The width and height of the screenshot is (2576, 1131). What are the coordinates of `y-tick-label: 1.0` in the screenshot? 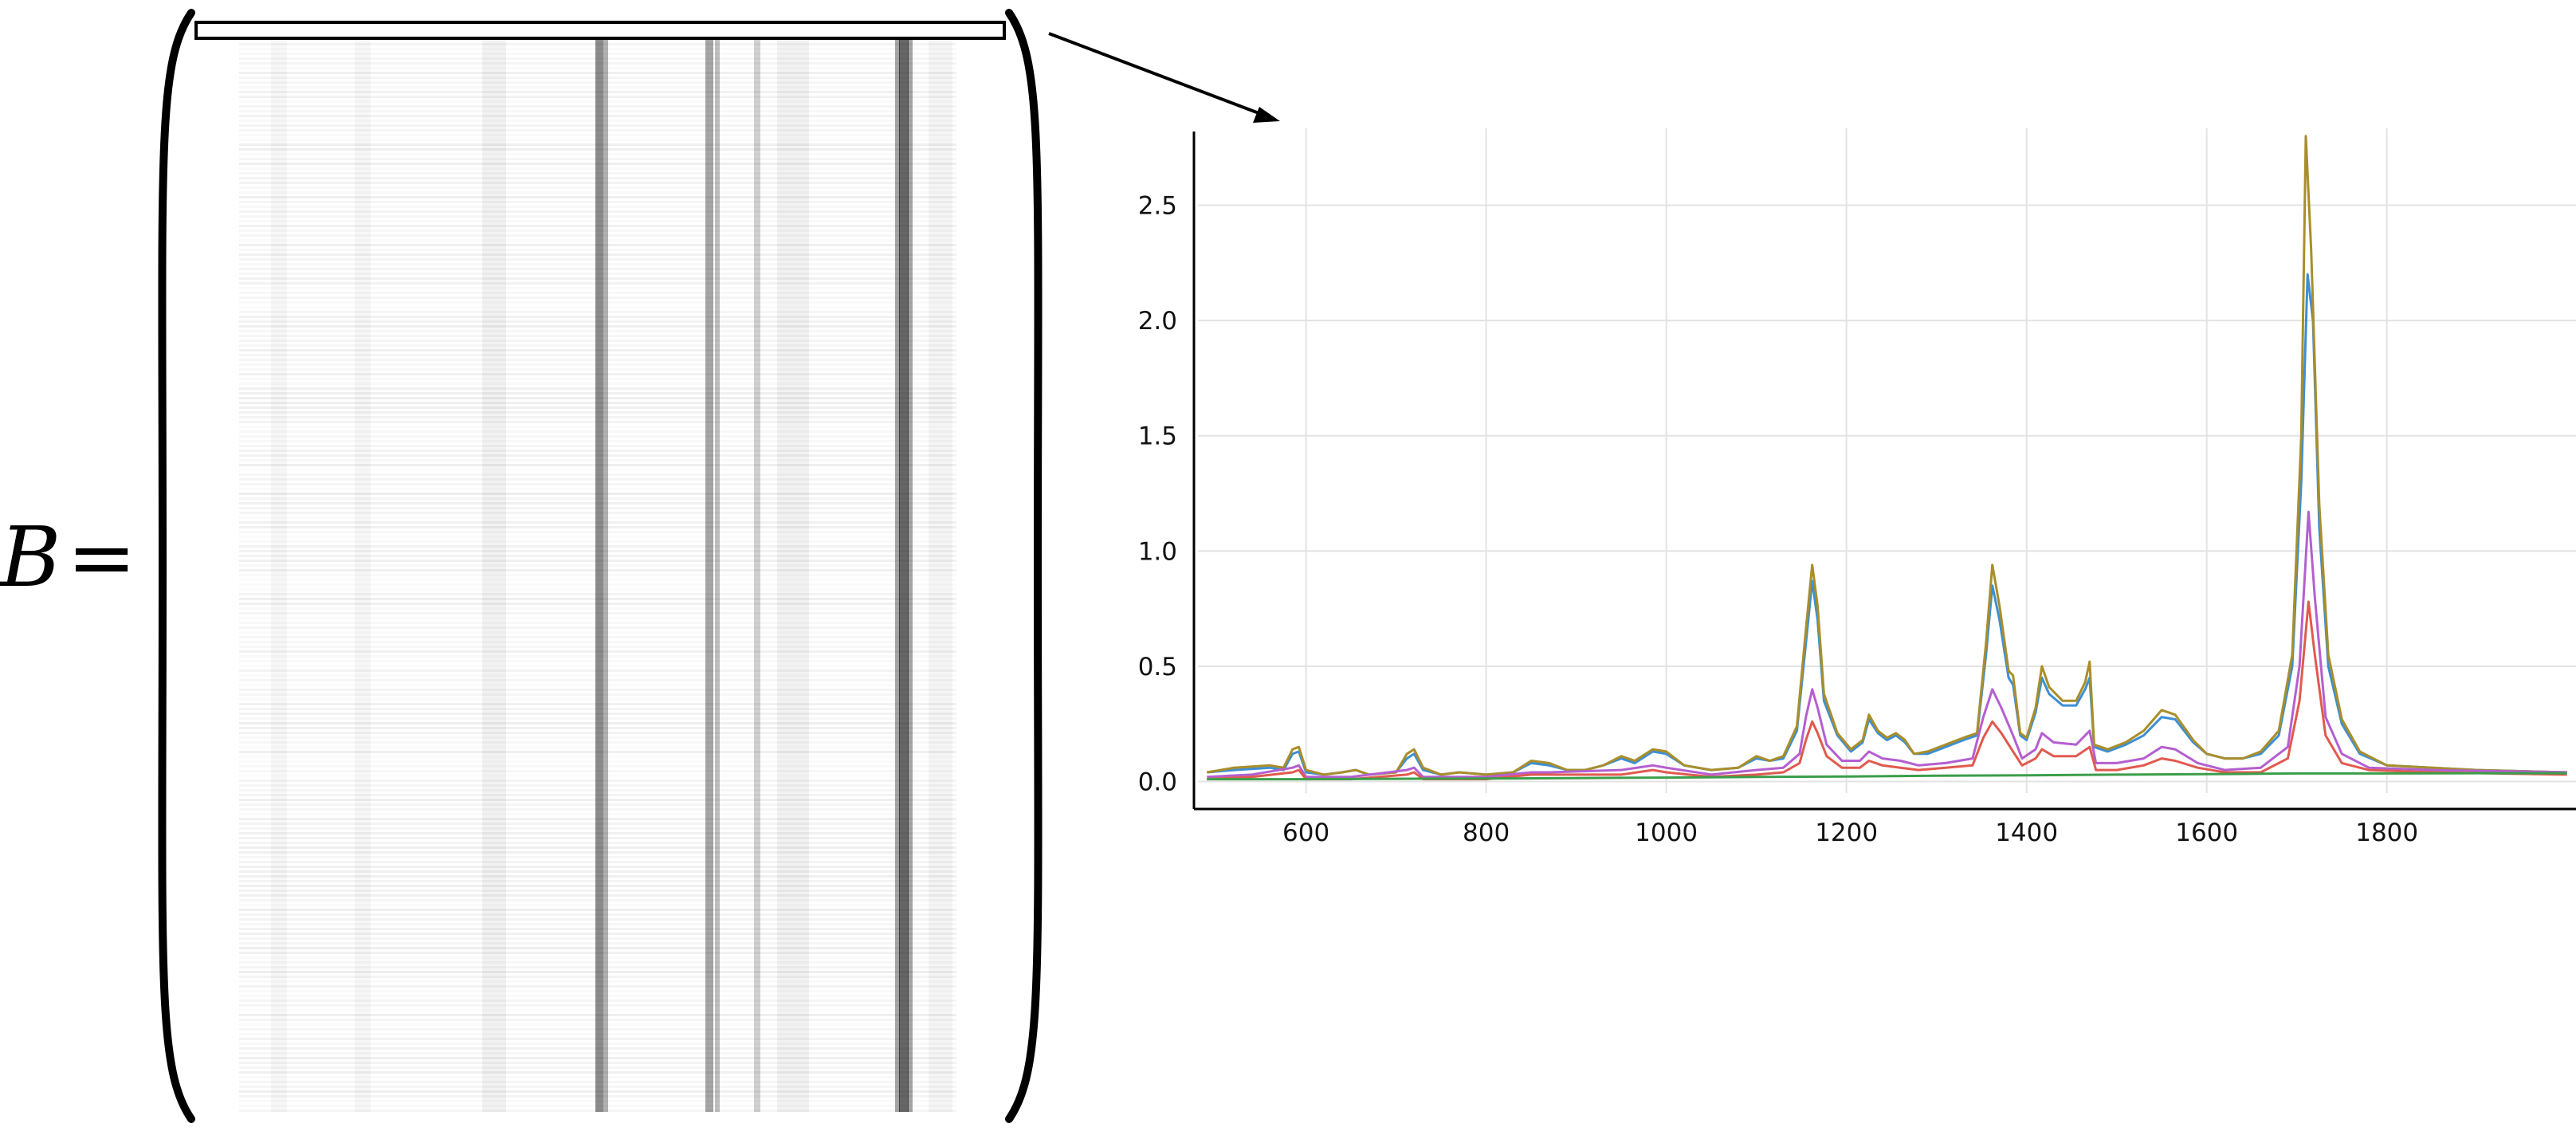 It's located at (1157, 551).